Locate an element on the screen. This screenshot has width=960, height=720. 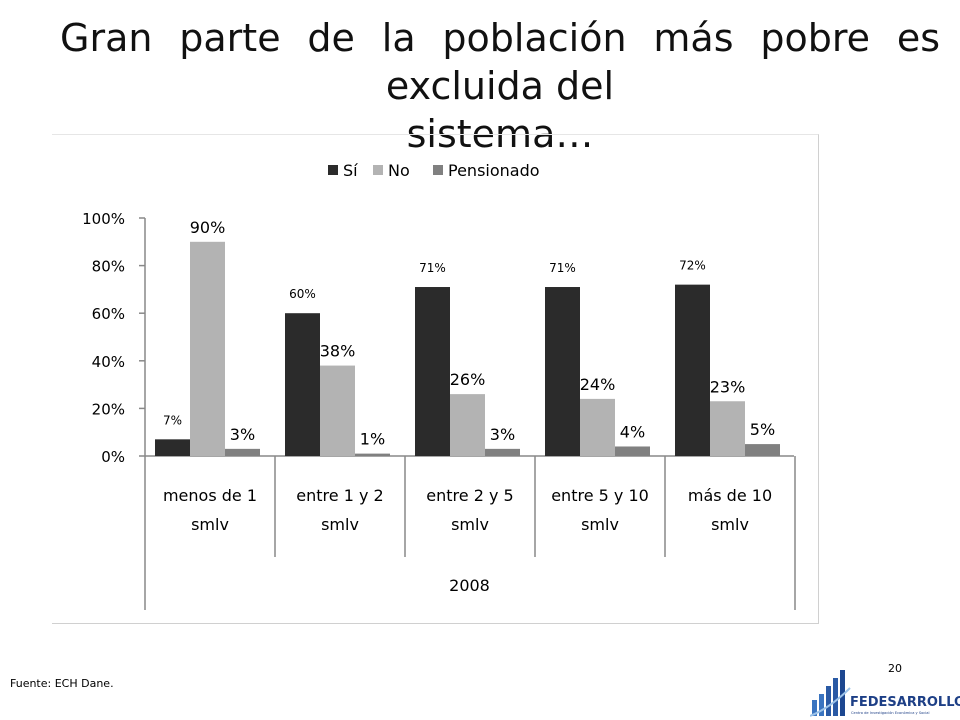
source-note: Fuente: ECH Dane. is located at coordinates (62, 683).